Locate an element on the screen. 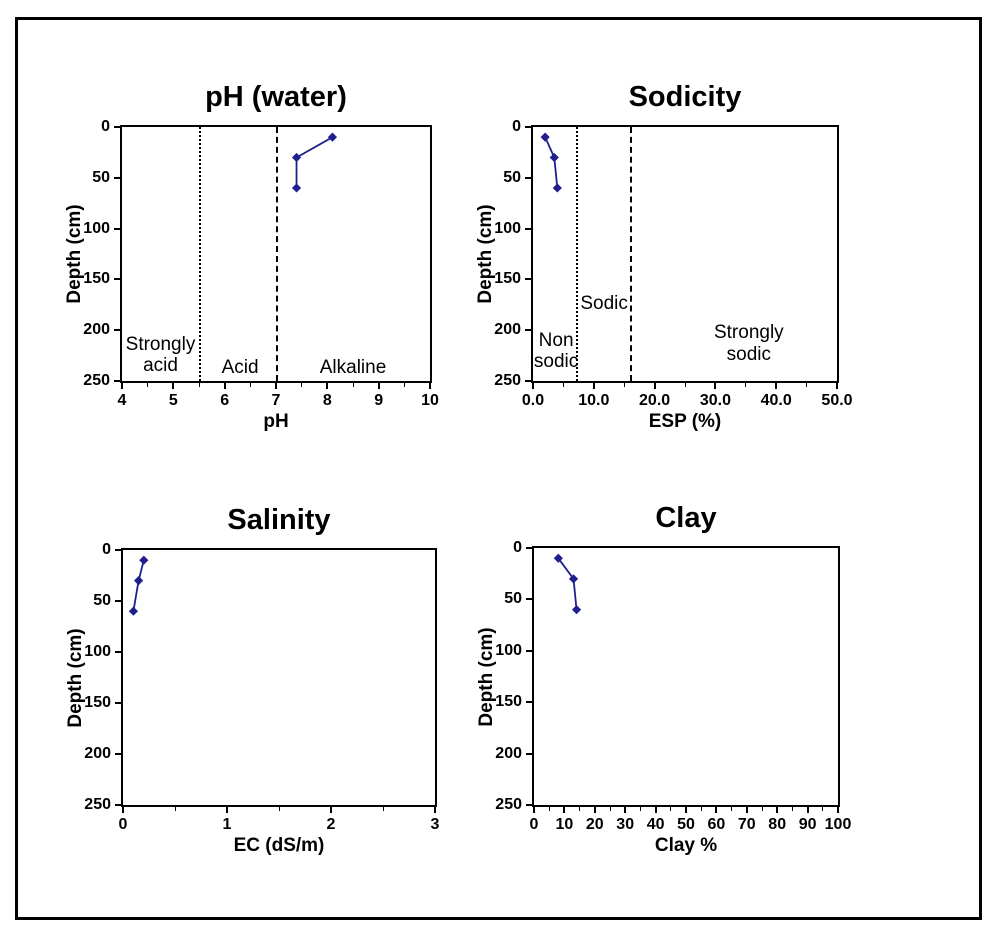  chart-title: Clay is located at coordinates (686, 518).